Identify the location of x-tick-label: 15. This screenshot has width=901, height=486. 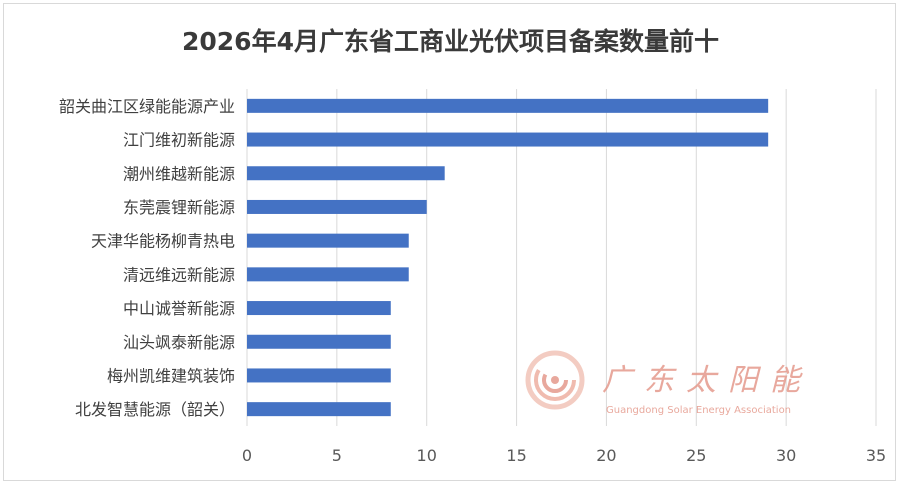
(516, 455).